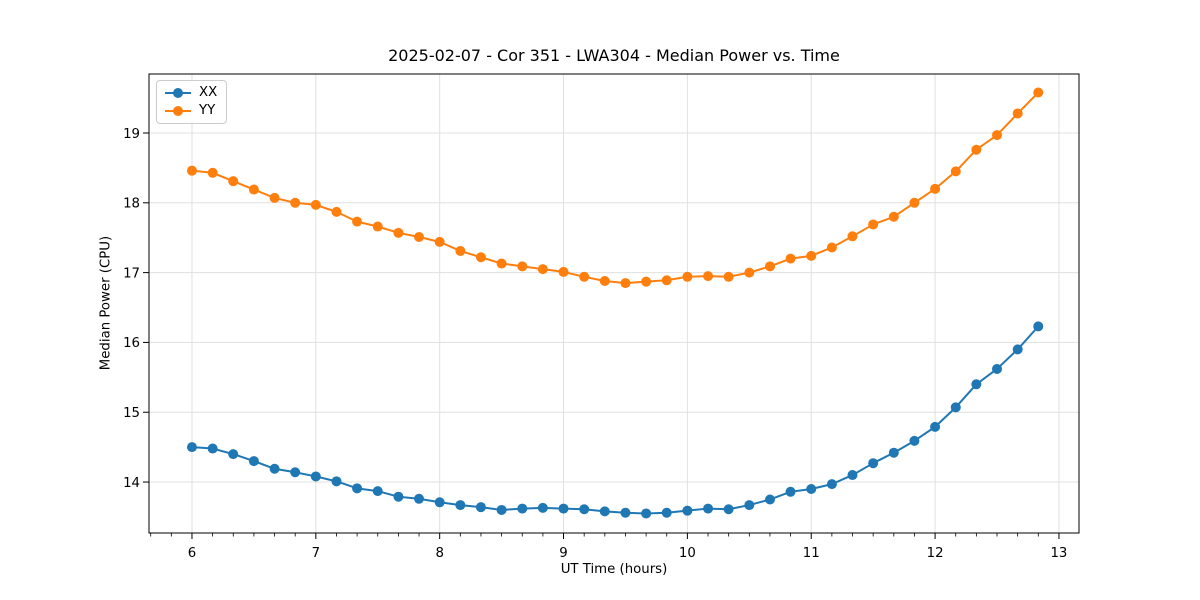 The width and height of the screenshot is (1200, 600). I want to click on x-tick-label: 9, so click(563, 553).